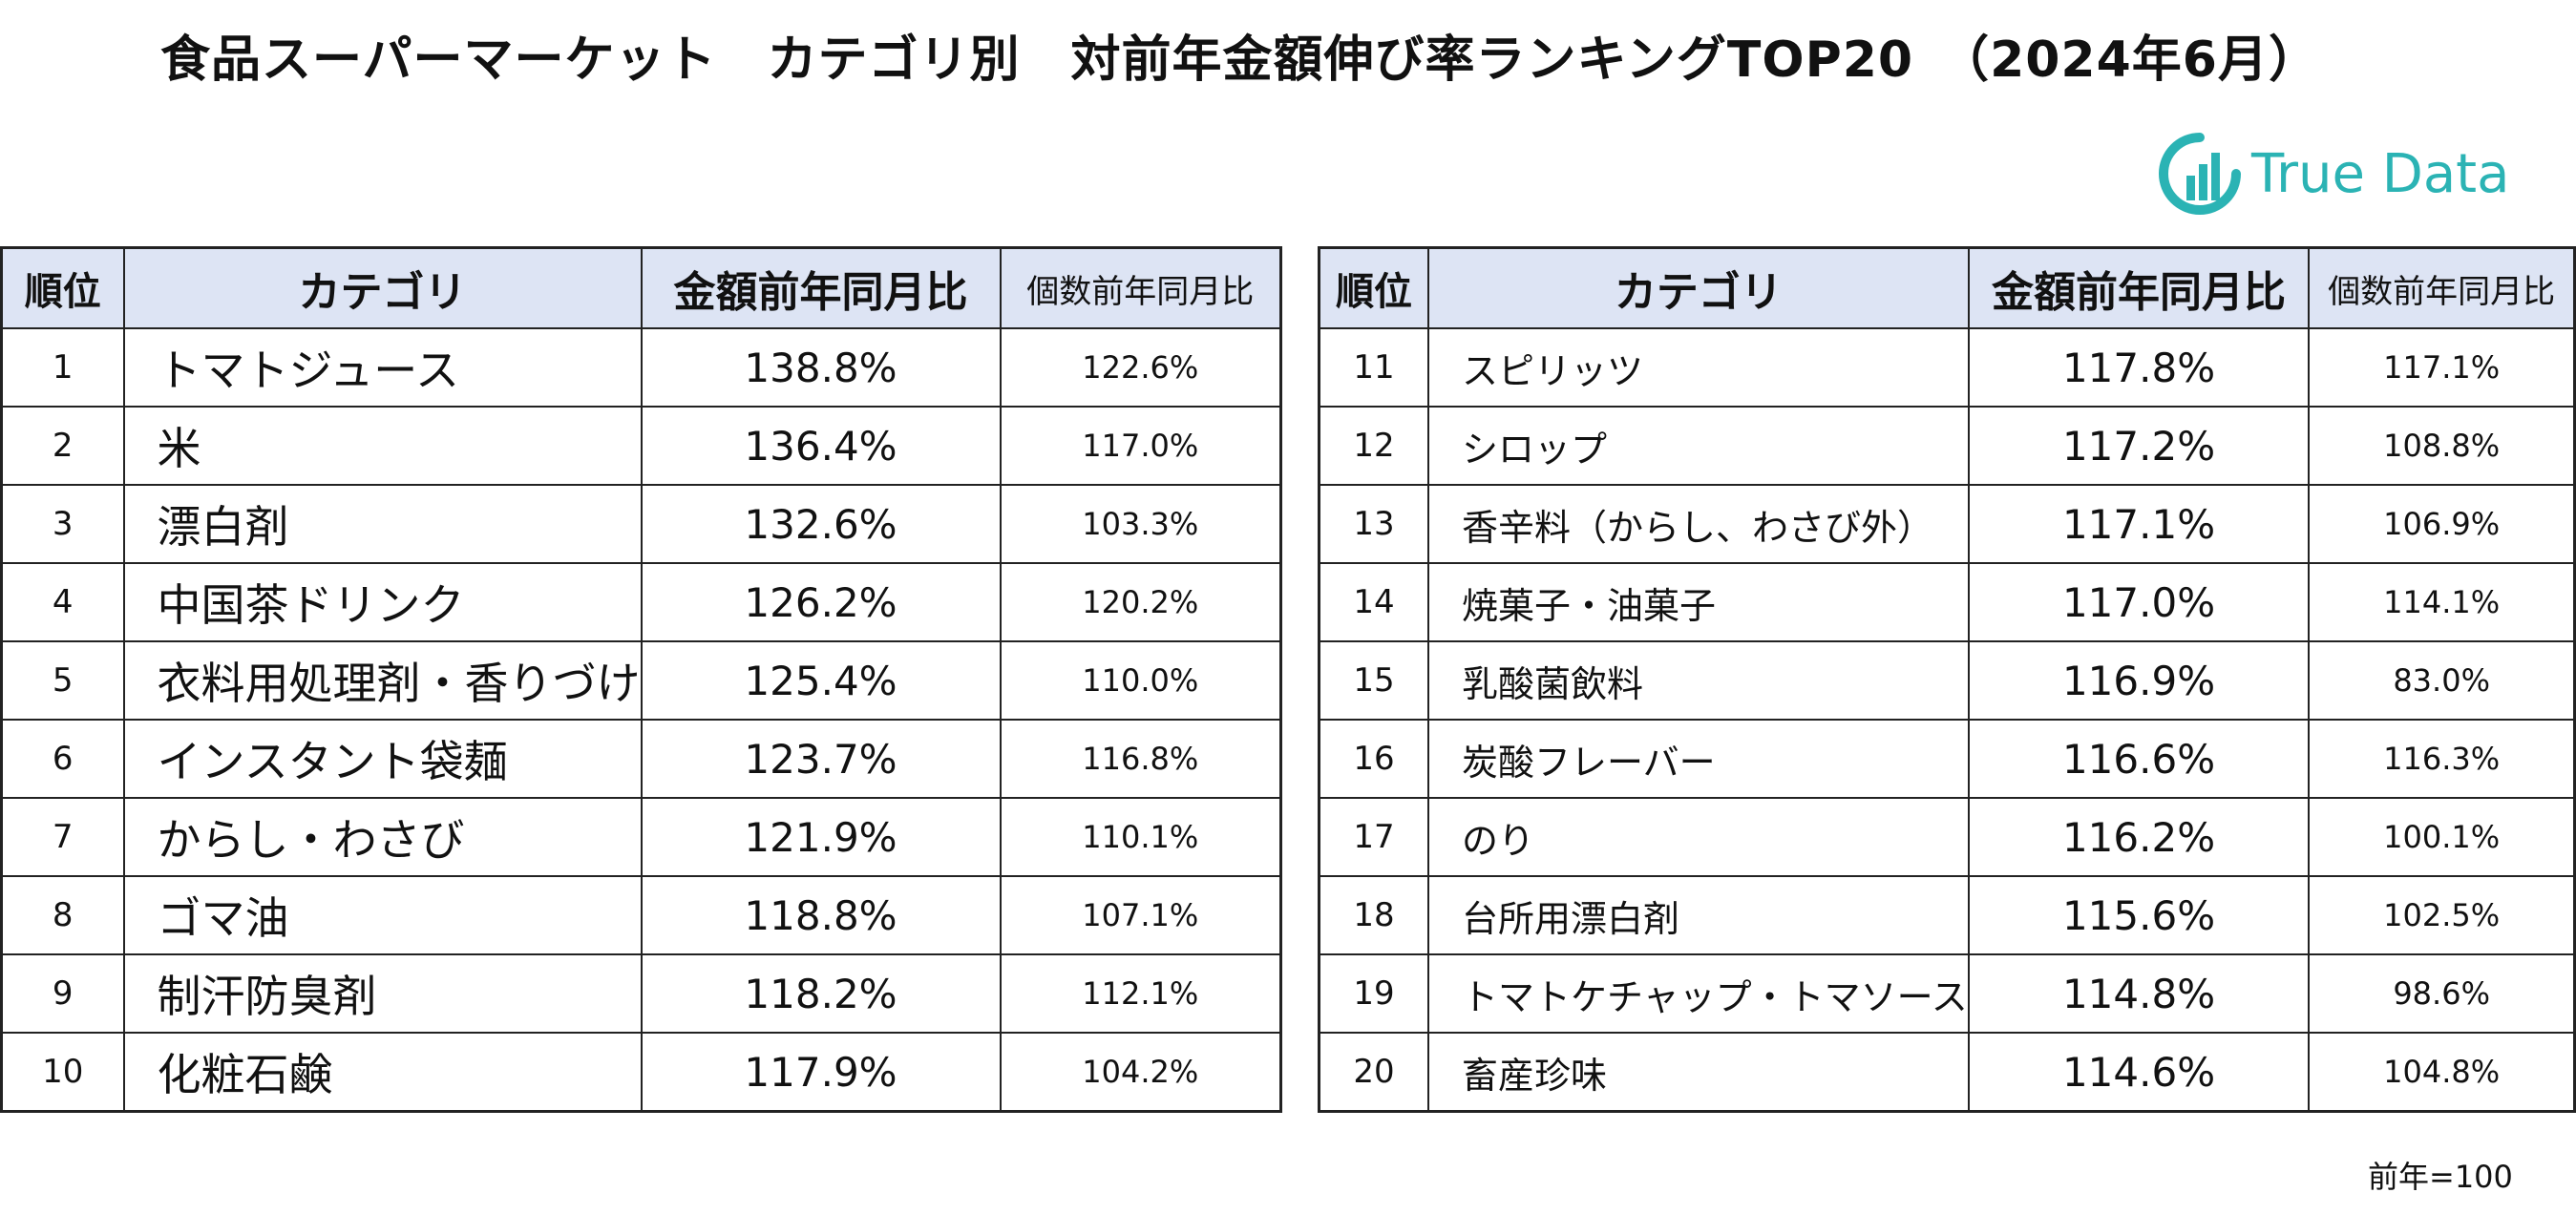  I want to click on table-row: 6 インスタント袋麺 123.7% 116.8%, so click(641, 759).